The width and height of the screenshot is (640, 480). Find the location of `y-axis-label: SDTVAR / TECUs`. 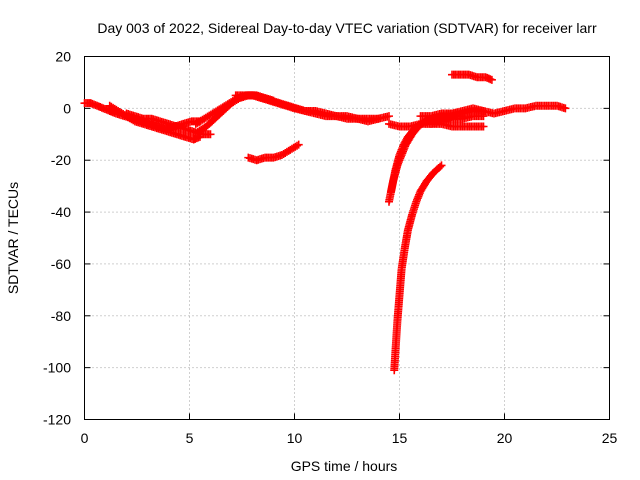

y-axis-label: SDTVAR / TECUs is located at coordinates (13, 238).